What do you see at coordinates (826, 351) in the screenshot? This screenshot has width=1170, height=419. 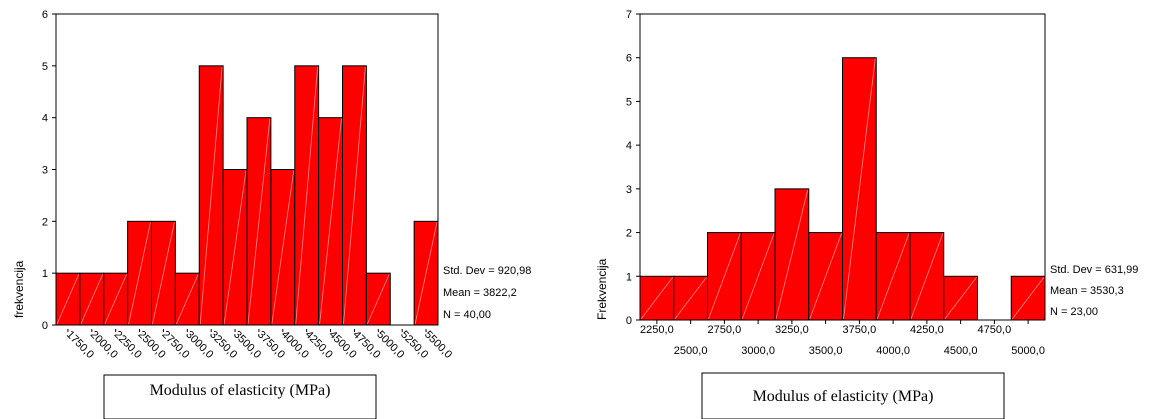 I see `right-x-tick-label: 3500,0` at bounding box center [826, 351].